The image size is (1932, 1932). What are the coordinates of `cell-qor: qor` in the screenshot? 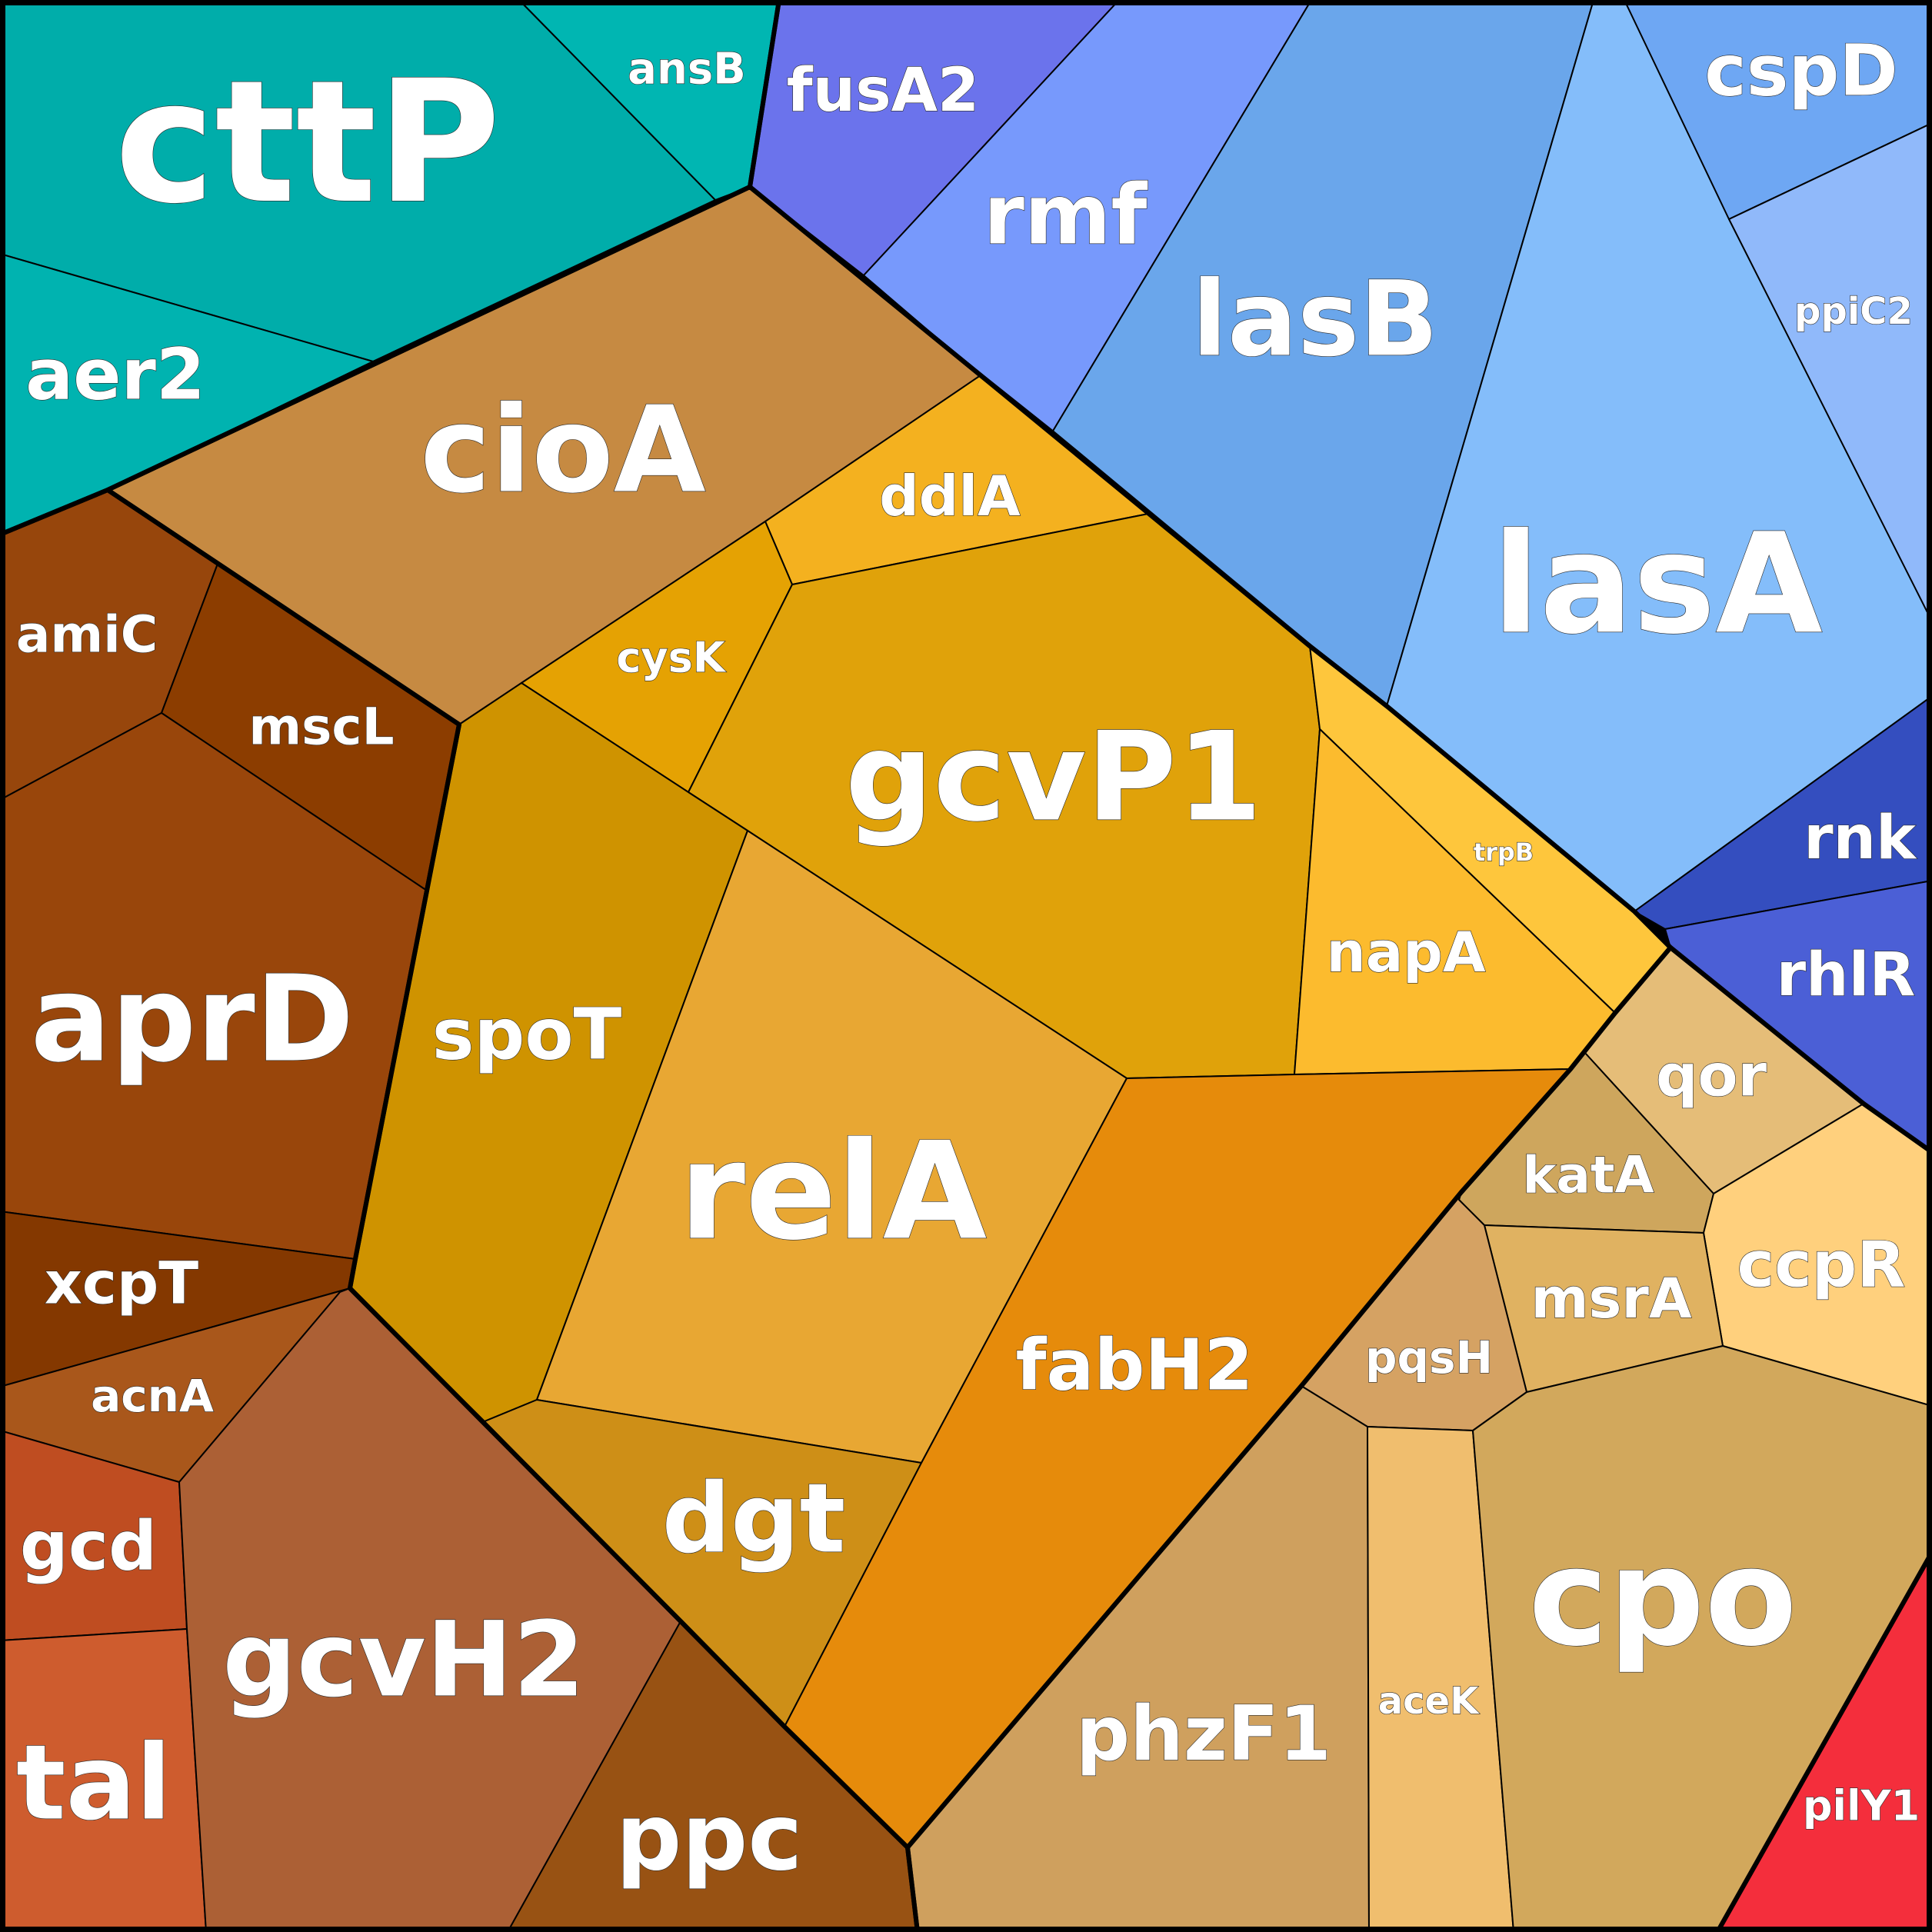 It's located at (1724, 1070).